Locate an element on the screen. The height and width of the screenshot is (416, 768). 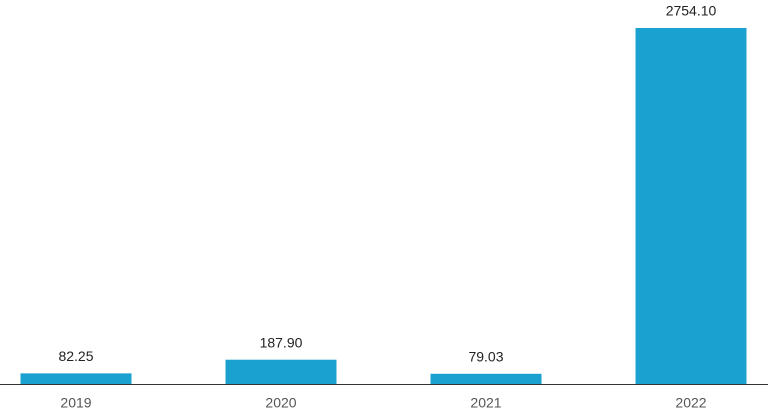
x-tick-label: 2022 is located at coordinates (690, 403).